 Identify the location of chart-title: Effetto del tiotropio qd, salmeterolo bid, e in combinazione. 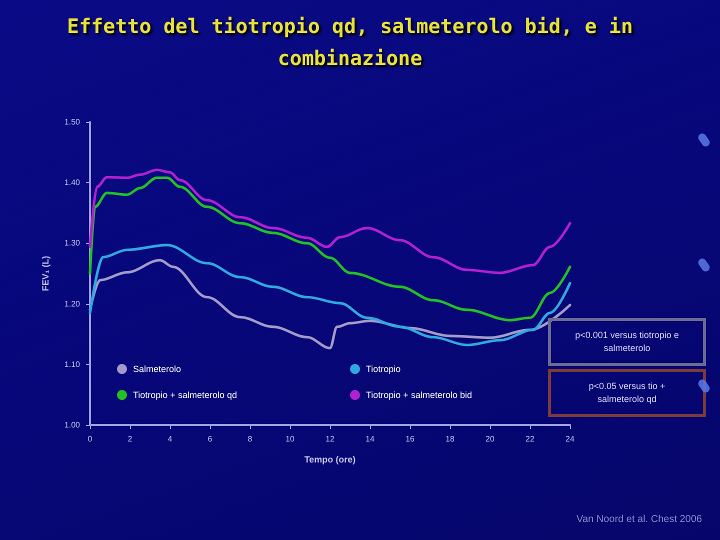
(350, 42).